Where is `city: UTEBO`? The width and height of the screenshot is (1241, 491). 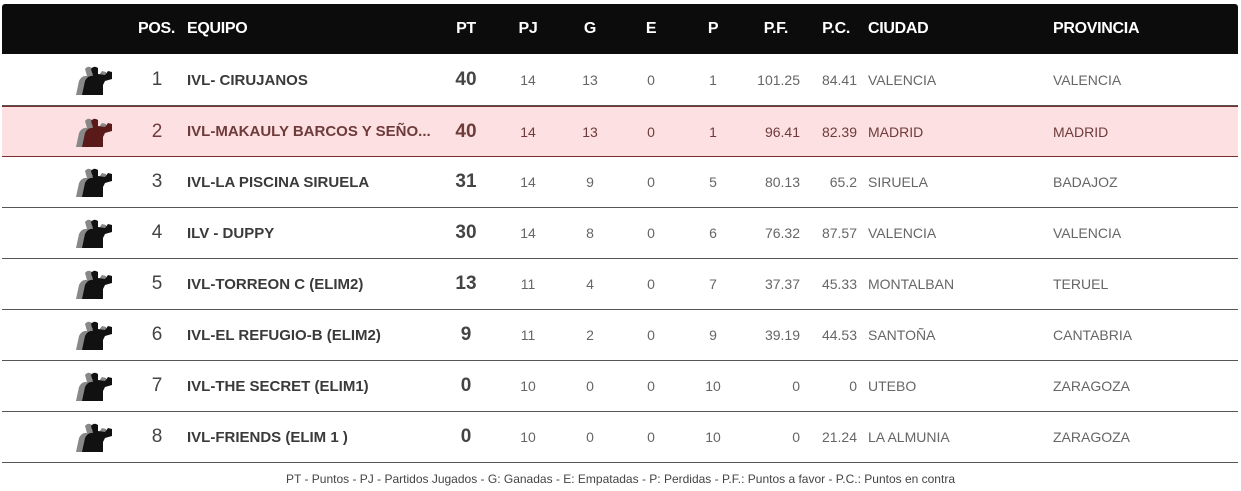
city: UTEBO is located at coordinates (892, 386).